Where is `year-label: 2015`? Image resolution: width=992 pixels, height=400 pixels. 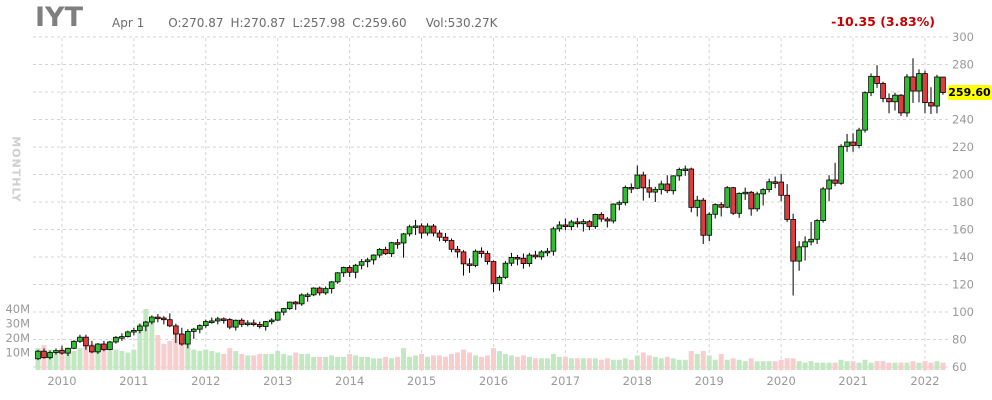 year-label: 2015 is located at coordinates (421, 381).